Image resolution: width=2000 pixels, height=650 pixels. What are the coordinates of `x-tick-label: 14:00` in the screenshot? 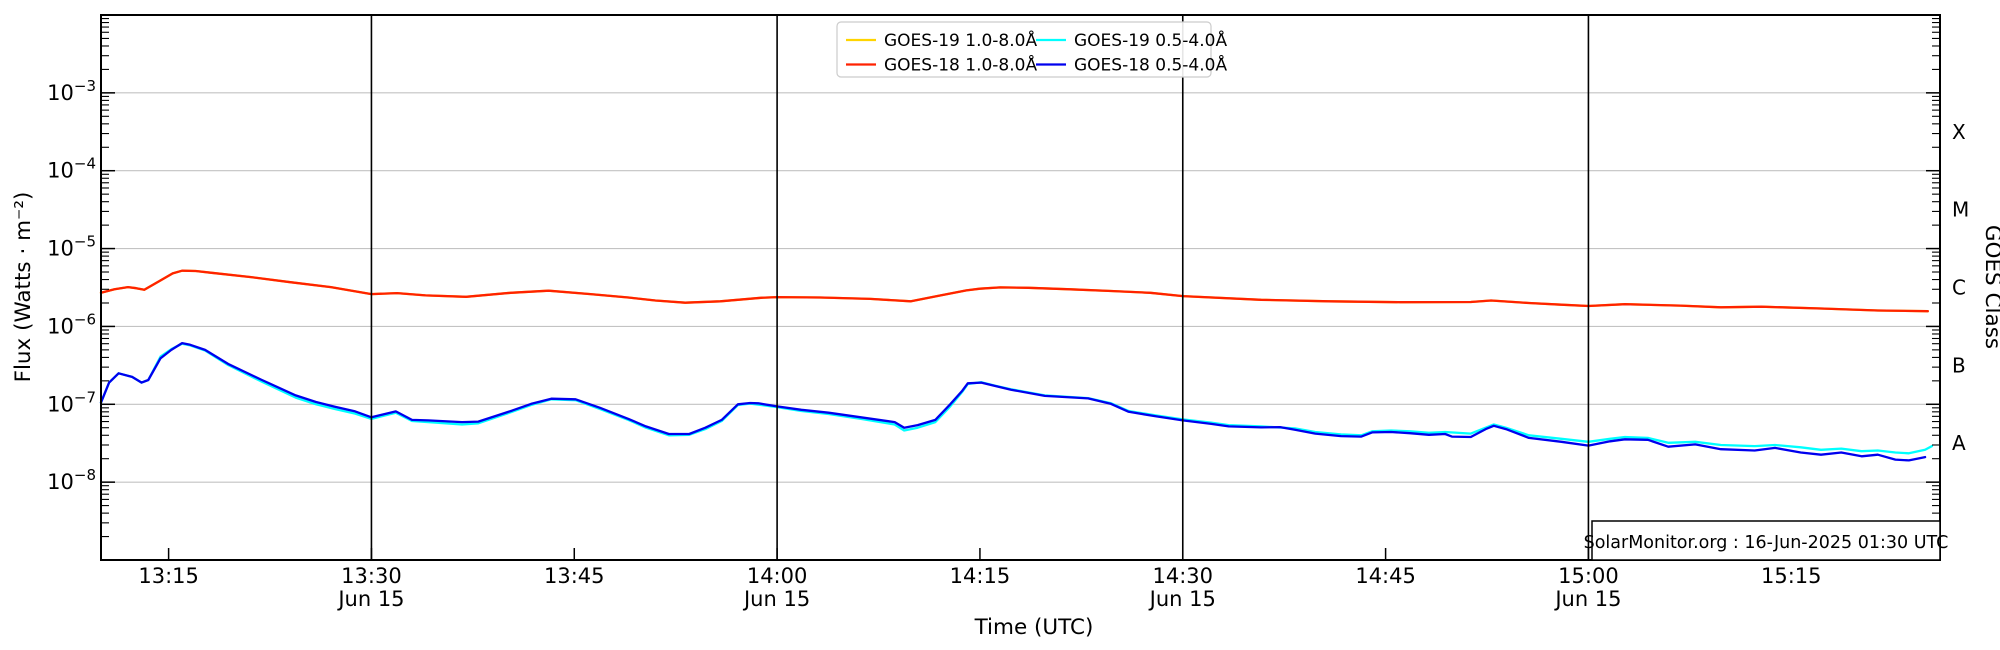 It's located at (777, 576).